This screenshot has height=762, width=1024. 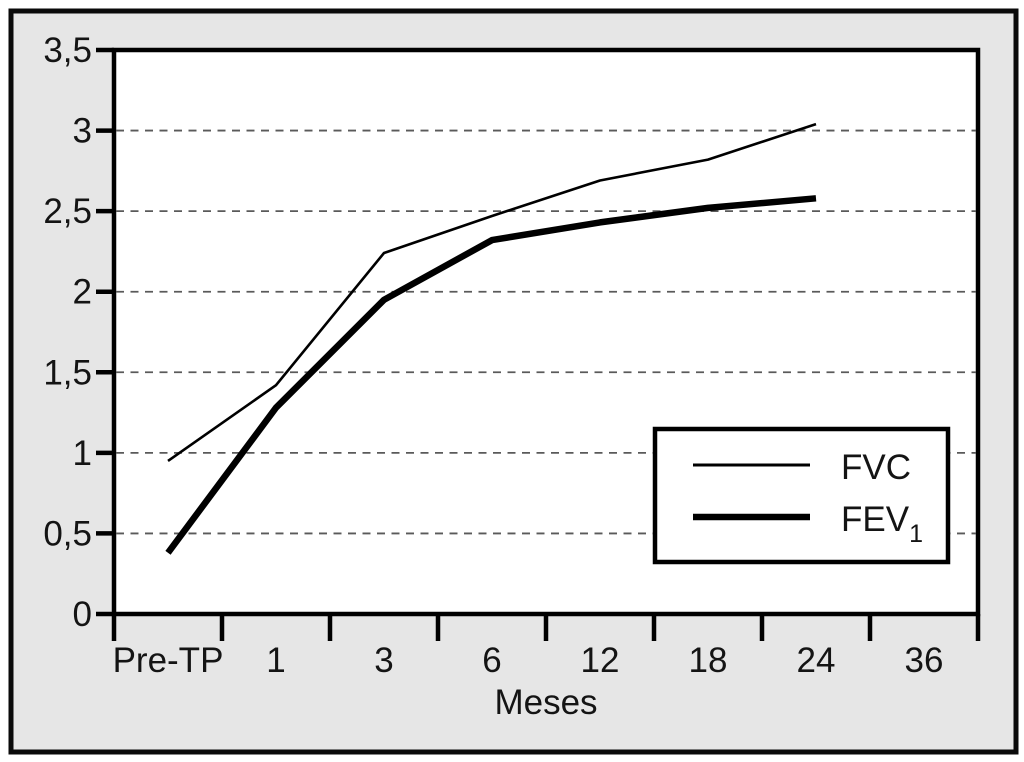 What do you see at coordinates (82, 131) in the screenshot?
I see `y-tick-label: 3` at bounding box center [82, 131].